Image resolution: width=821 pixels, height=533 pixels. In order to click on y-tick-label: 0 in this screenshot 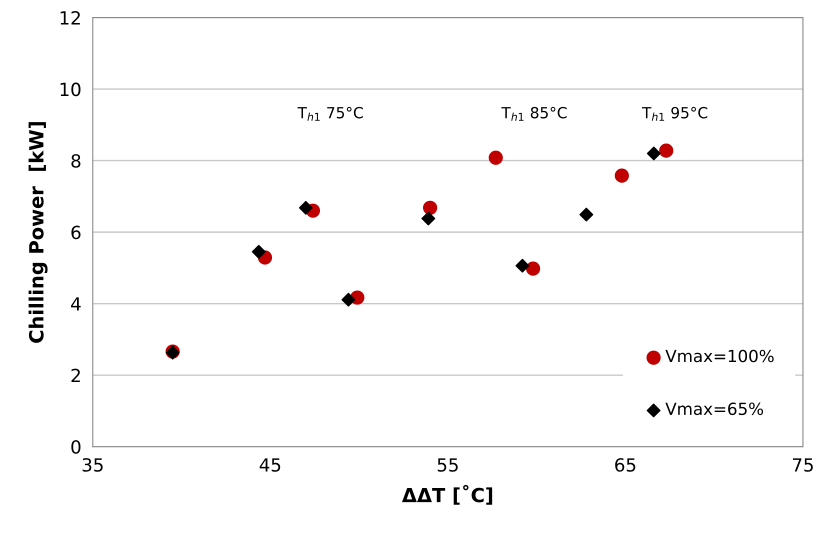, I will do `click(75, 447)`.